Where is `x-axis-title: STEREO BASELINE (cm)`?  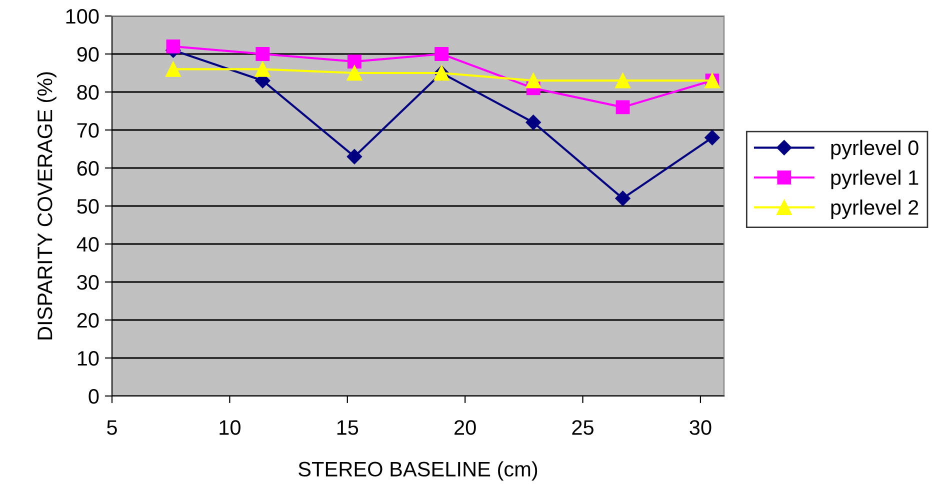 x-axis-title: STEREO BASELINE (cm) is located at coordinates (418, 471).